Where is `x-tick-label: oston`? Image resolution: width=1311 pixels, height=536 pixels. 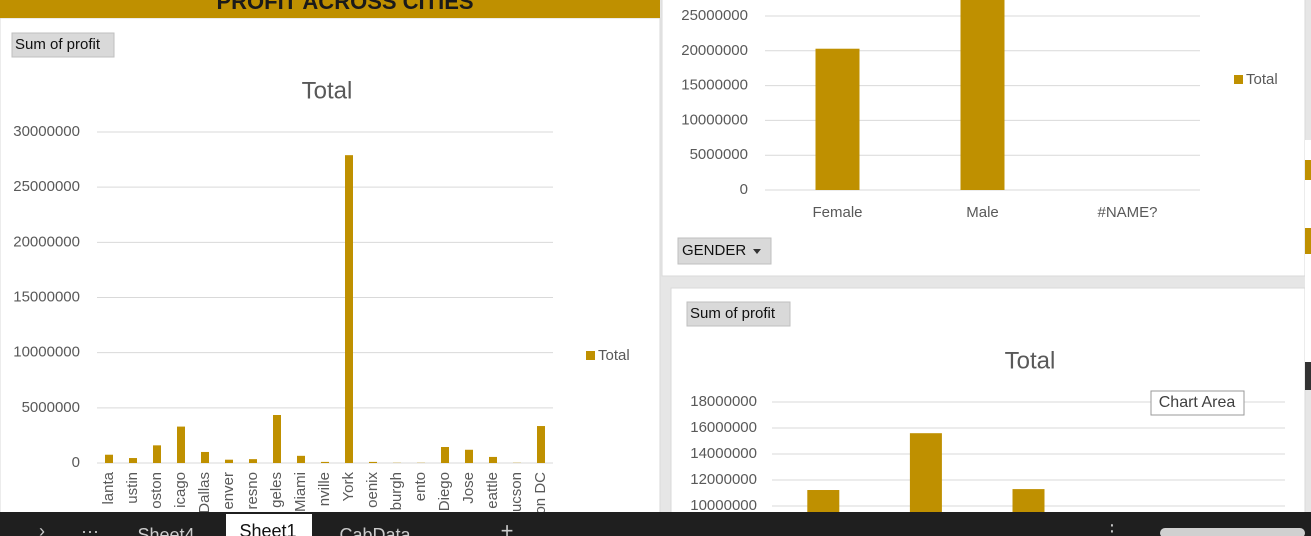
x-tick-label: oston is located at coordinates (156, 490).